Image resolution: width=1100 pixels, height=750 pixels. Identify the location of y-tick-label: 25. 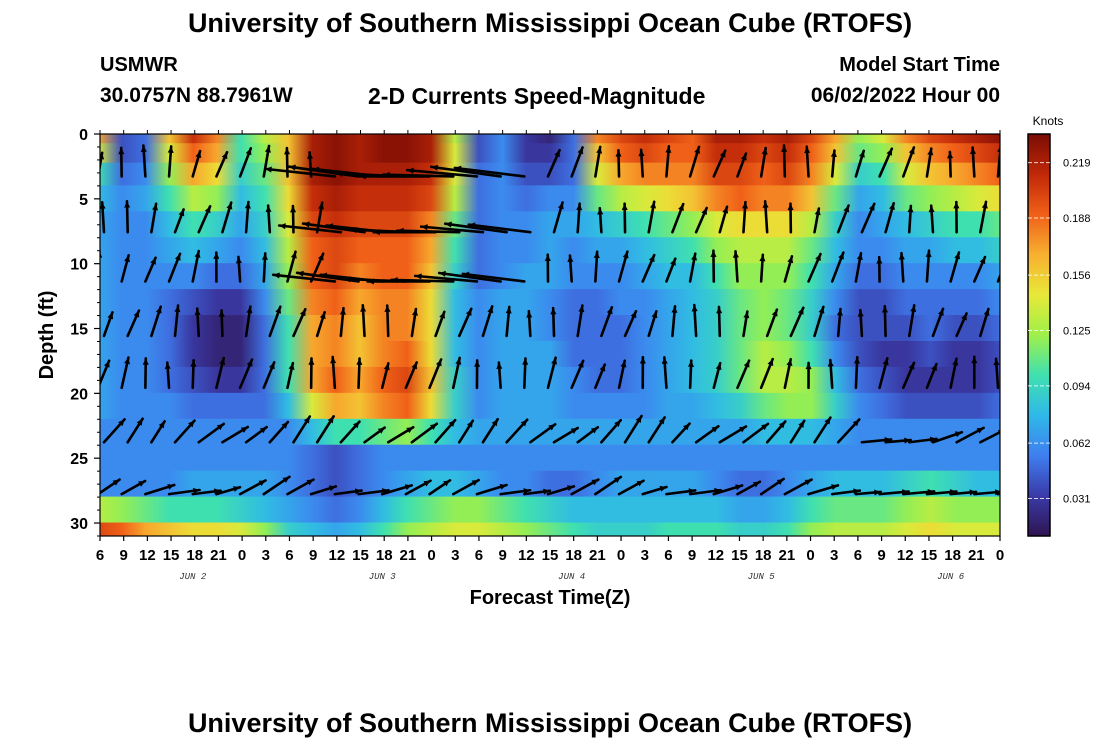
(79, 459).